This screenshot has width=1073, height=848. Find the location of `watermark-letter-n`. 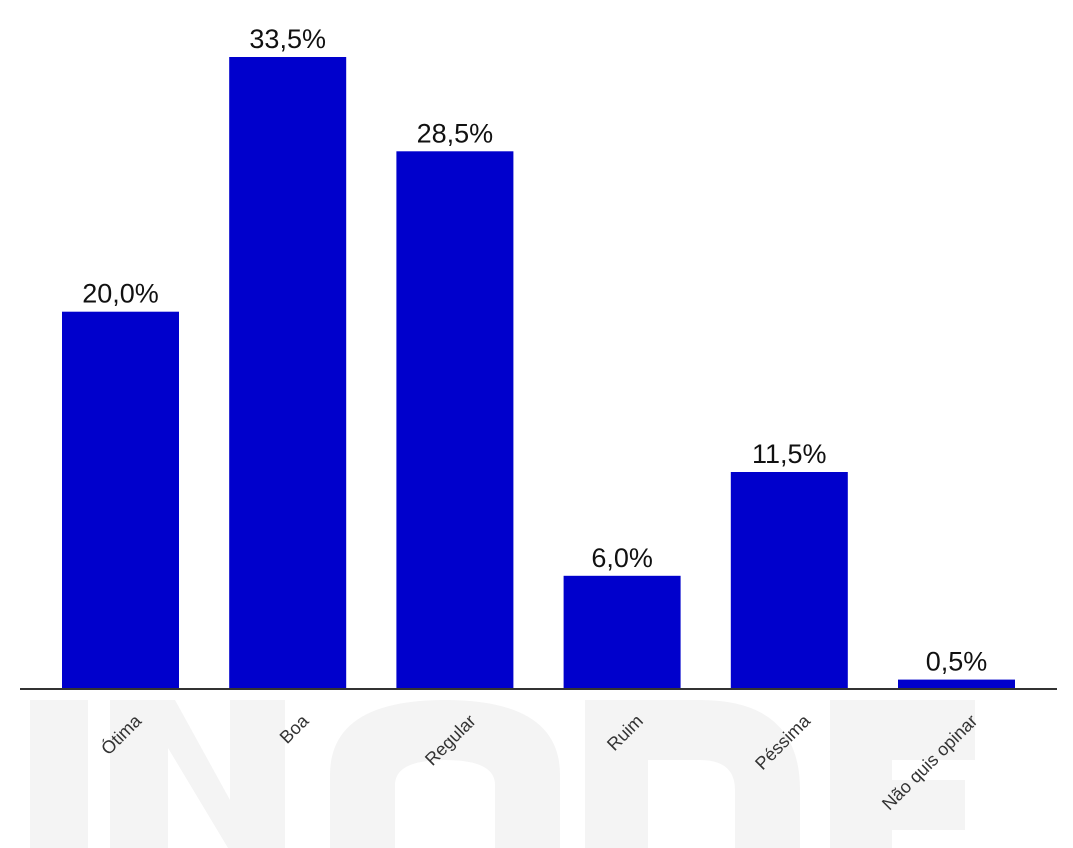

watermark-letter-n is located at coordinates (197, 774).